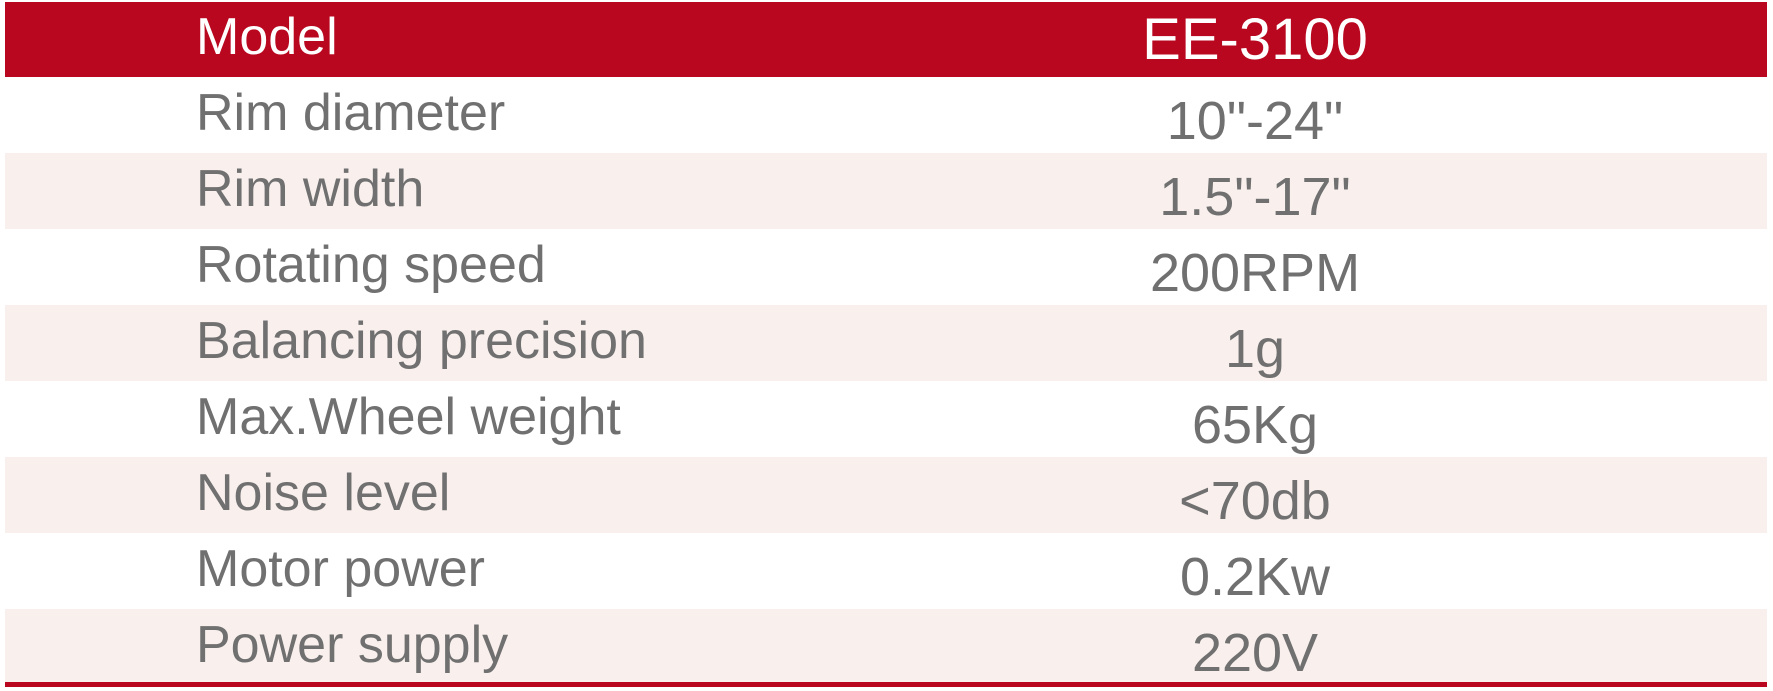 The width and height of the screenshot is (1773, 691). I want to click on row-value: 10"-24", so click(1255, 121).